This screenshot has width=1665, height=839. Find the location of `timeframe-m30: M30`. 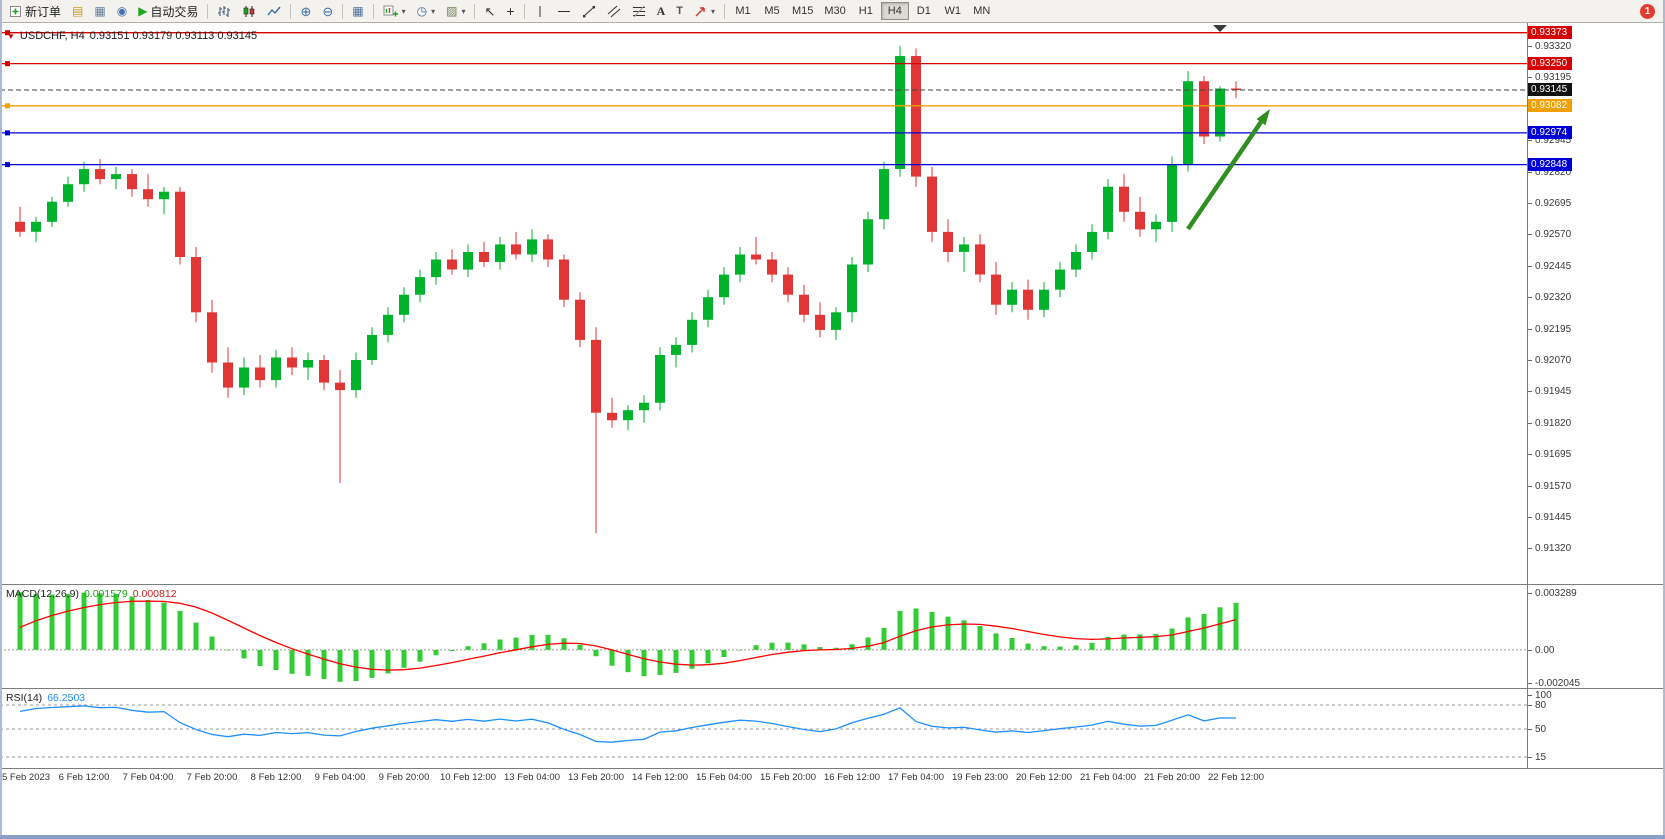

timeframe-m30: M30 is located at coordinates (835, 11).